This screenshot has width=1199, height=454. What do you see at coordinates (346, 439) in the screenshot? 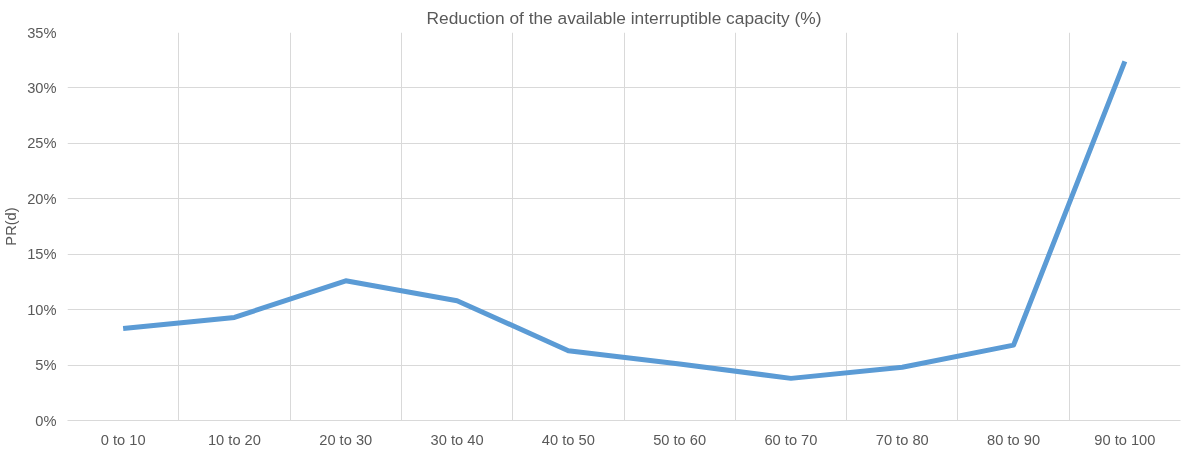
I see `x-tick-label: 20 to 30` at bounding box center [346, 439].